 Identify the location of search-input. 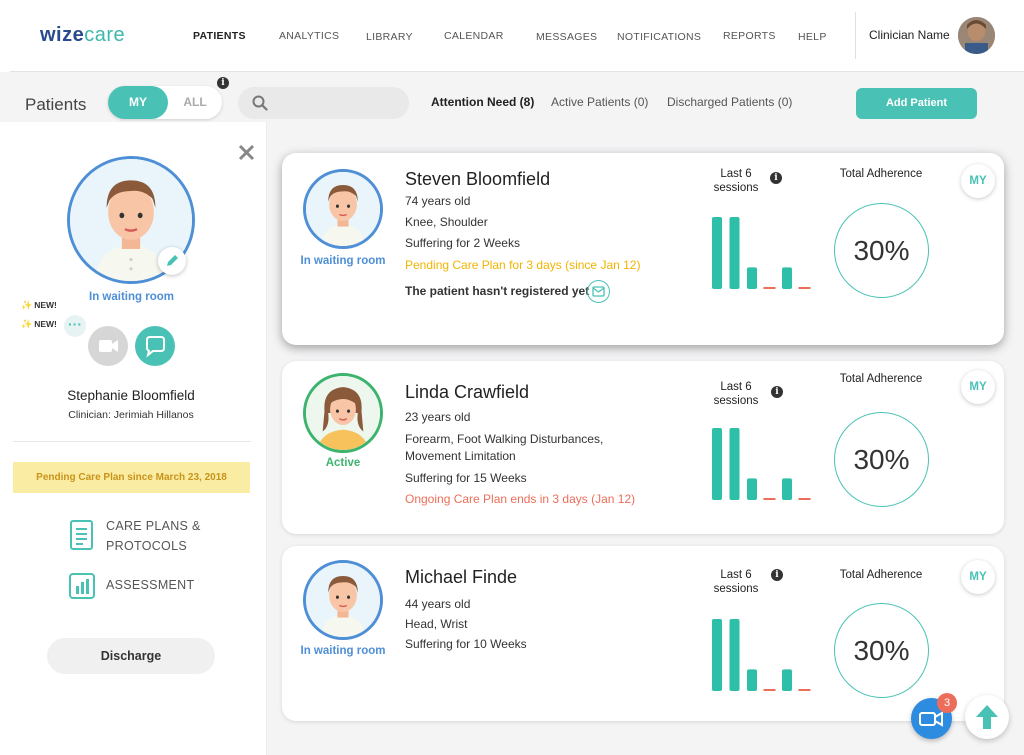
(338, 103).